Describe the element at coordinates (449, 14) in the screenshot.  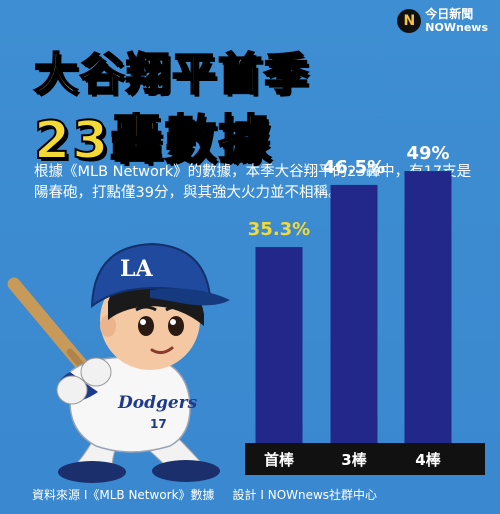
I see `brand-name-zh: 今日新聞` at that location.